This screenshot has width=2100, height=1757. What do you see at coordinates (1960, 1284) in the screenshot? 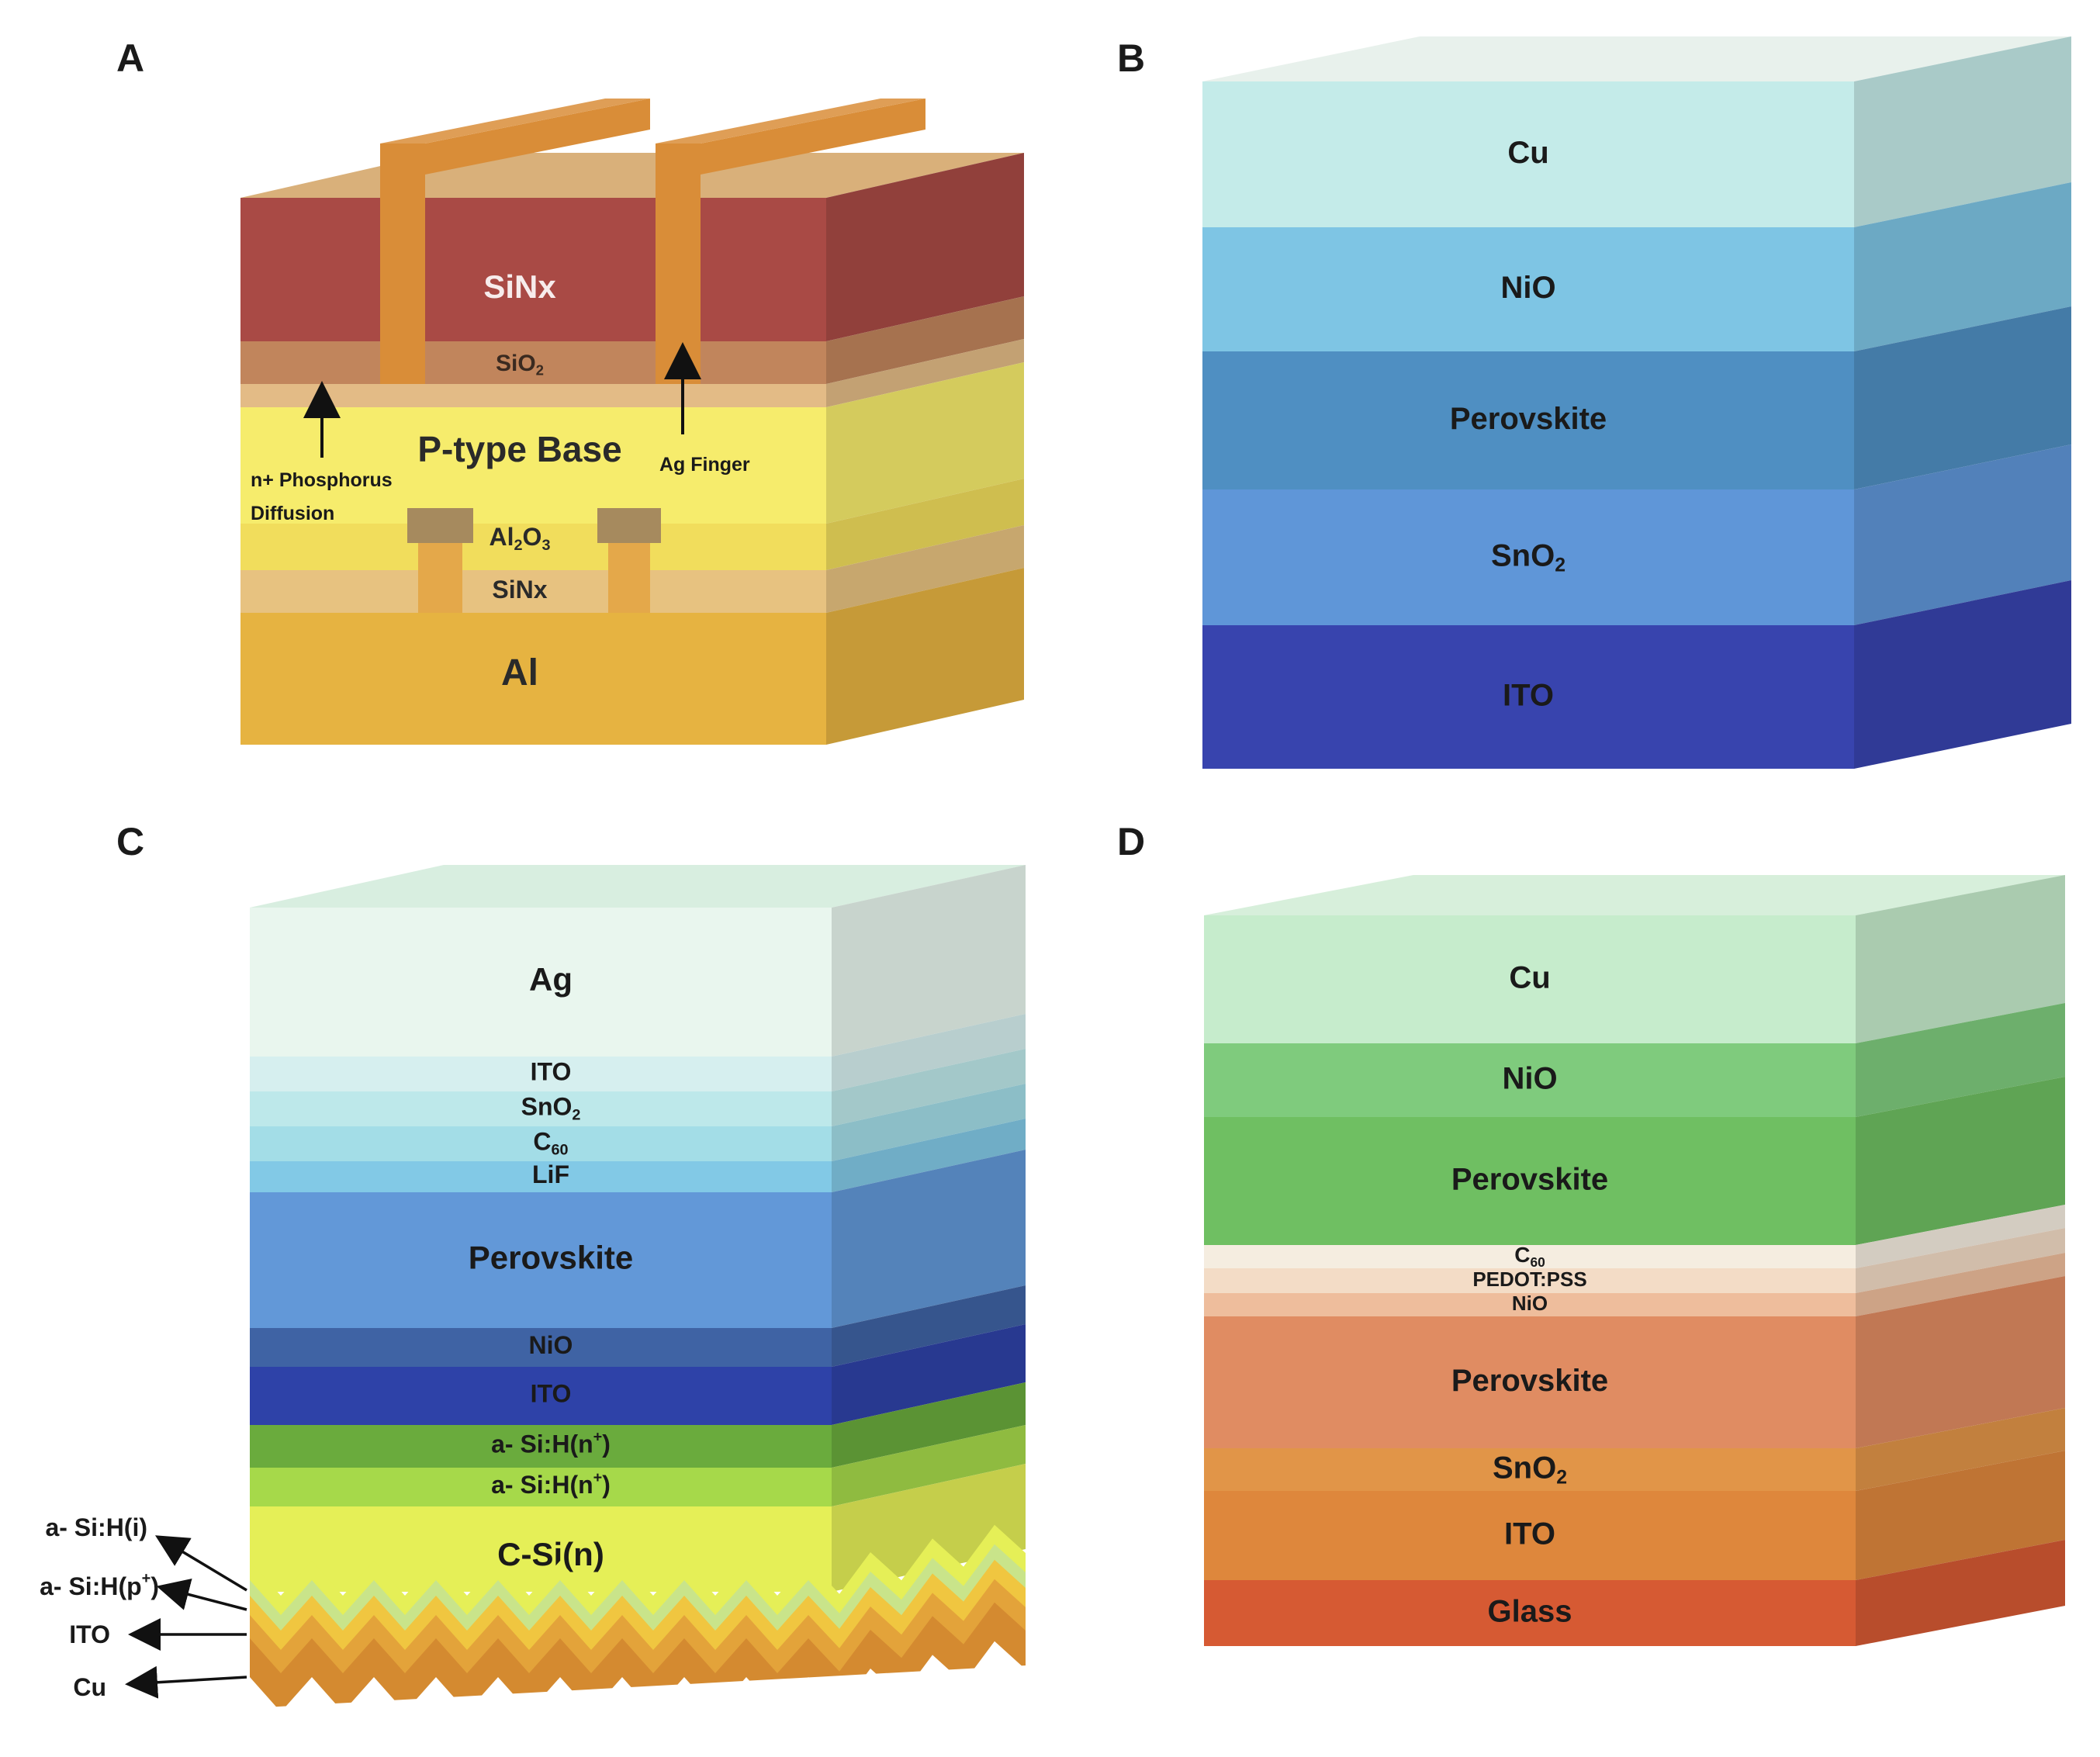
I see `d-layer-nio-5-side` at bounding box center [1960, 1284].